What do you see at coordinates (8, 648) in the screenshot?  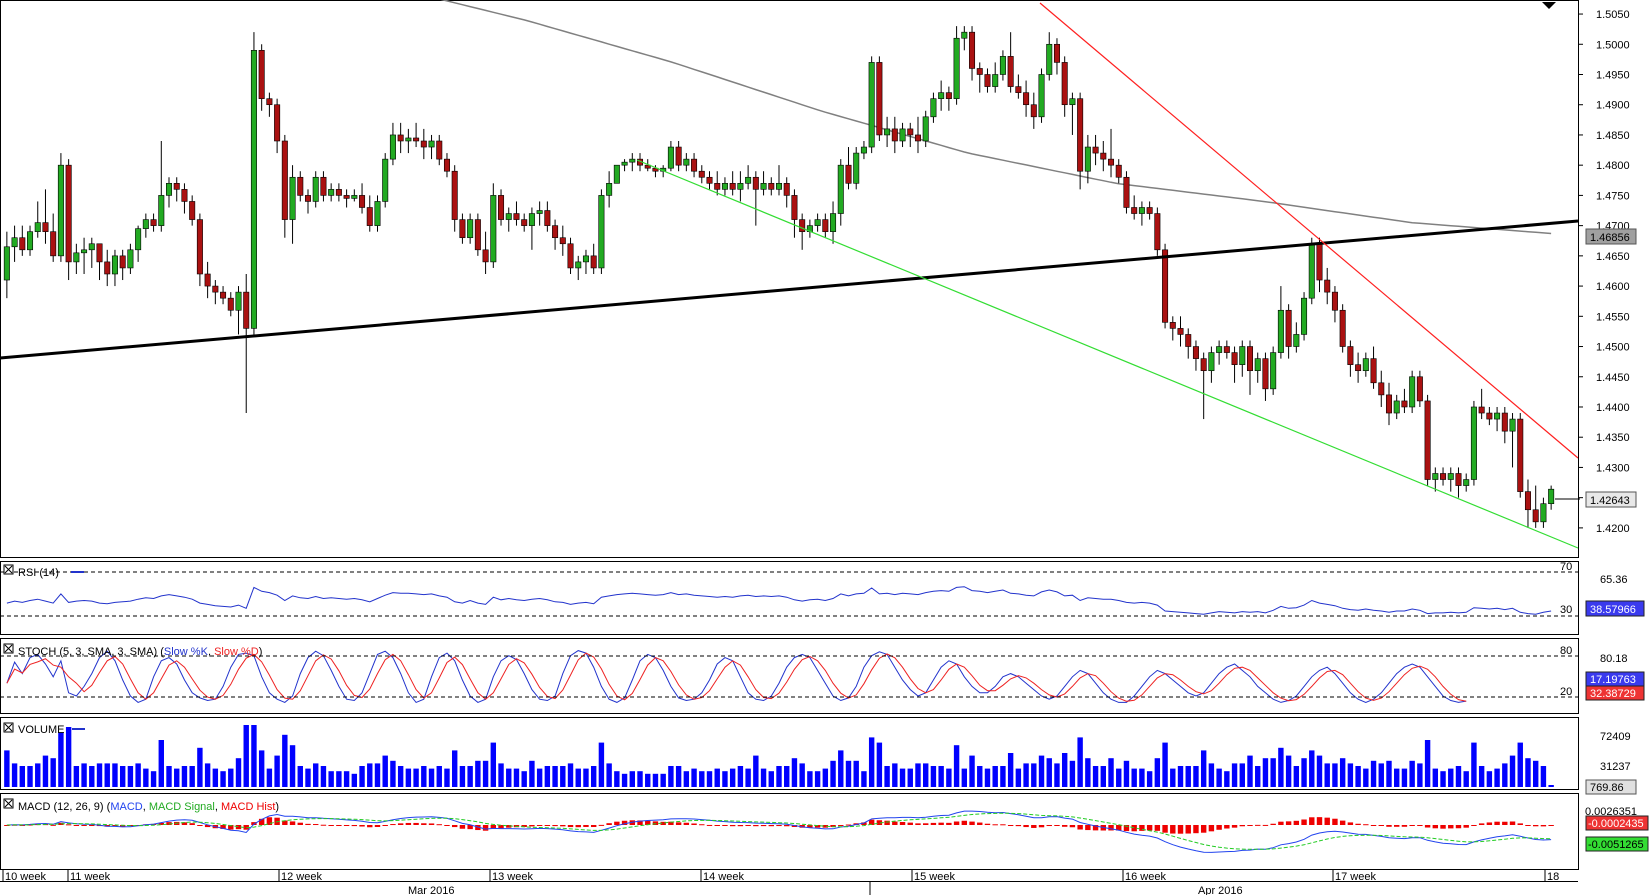 I see `stoch-close-icon` at bounding box center [8, 648].